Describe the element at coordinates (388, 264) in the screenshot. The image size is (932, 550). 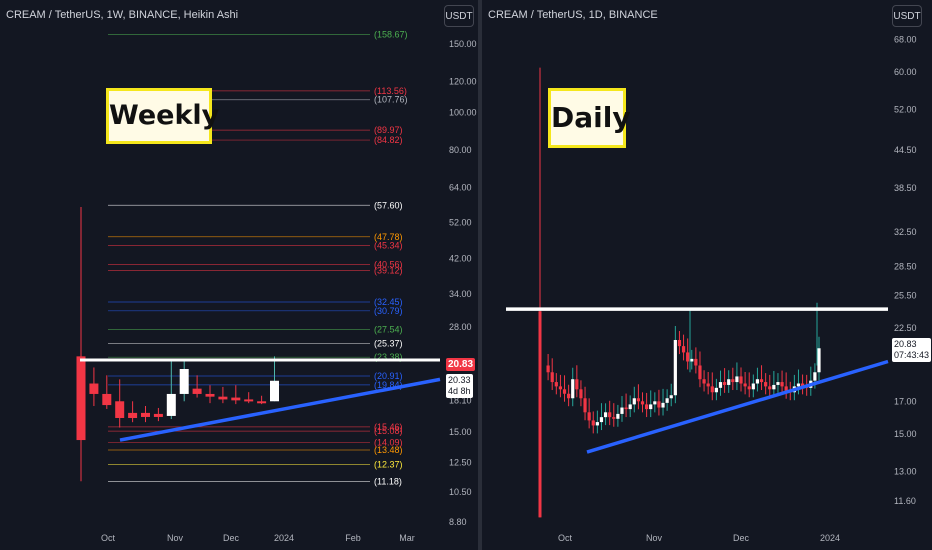
I see `fib-label: (40.56)` at that location.